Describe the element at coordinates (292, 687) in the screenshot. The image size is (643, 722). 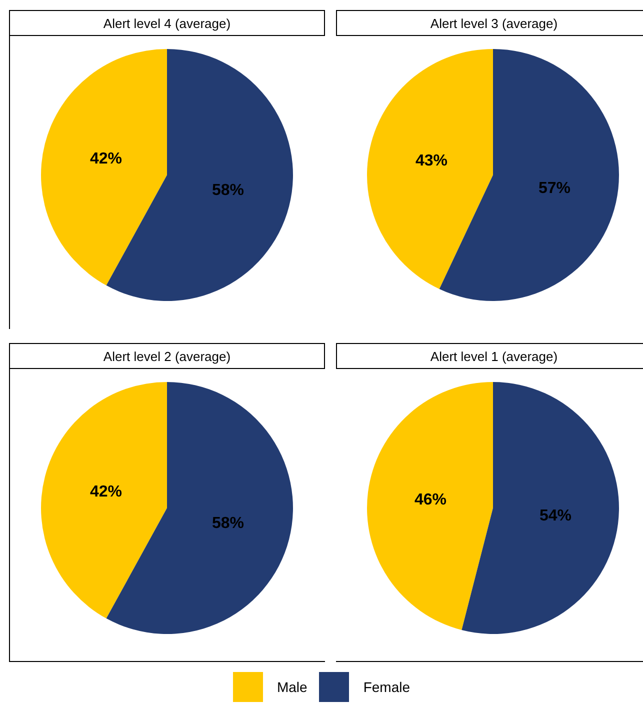
I see `legend-label: Male` at that location.